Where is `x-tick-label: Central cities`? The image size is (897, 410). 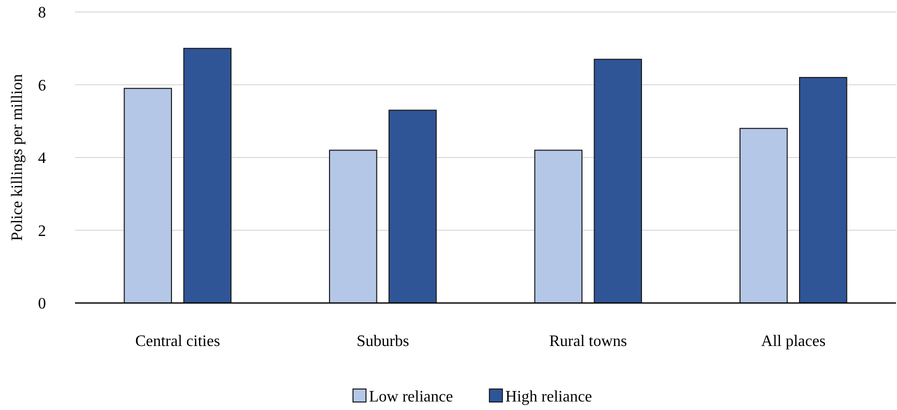 x-tick-label: Central cities is located at coordinates (177, 341).